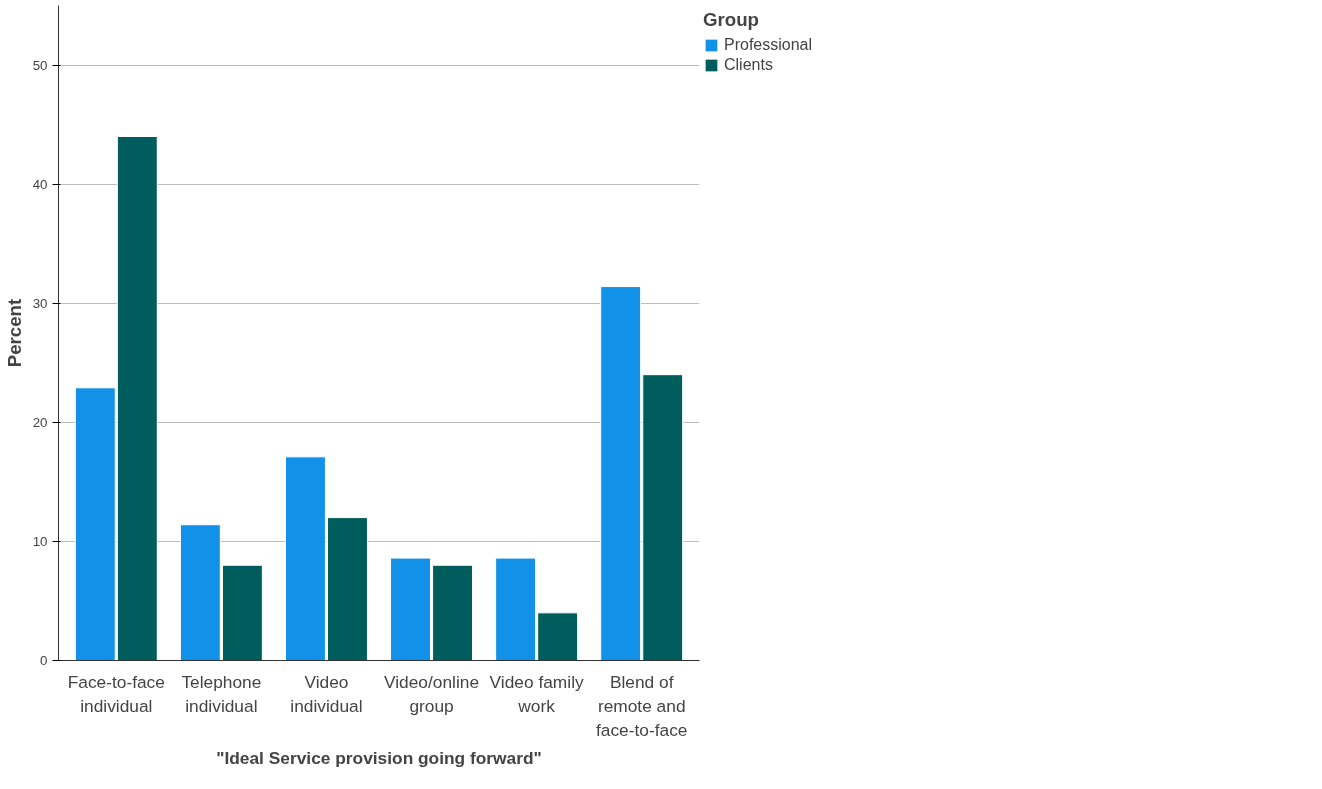 This screenshot has height=789, width=1322. What do you see at coordinates (44, 660) in the screenshot?
I see `y-tick-label: 0` at bounding box center [44, 660].